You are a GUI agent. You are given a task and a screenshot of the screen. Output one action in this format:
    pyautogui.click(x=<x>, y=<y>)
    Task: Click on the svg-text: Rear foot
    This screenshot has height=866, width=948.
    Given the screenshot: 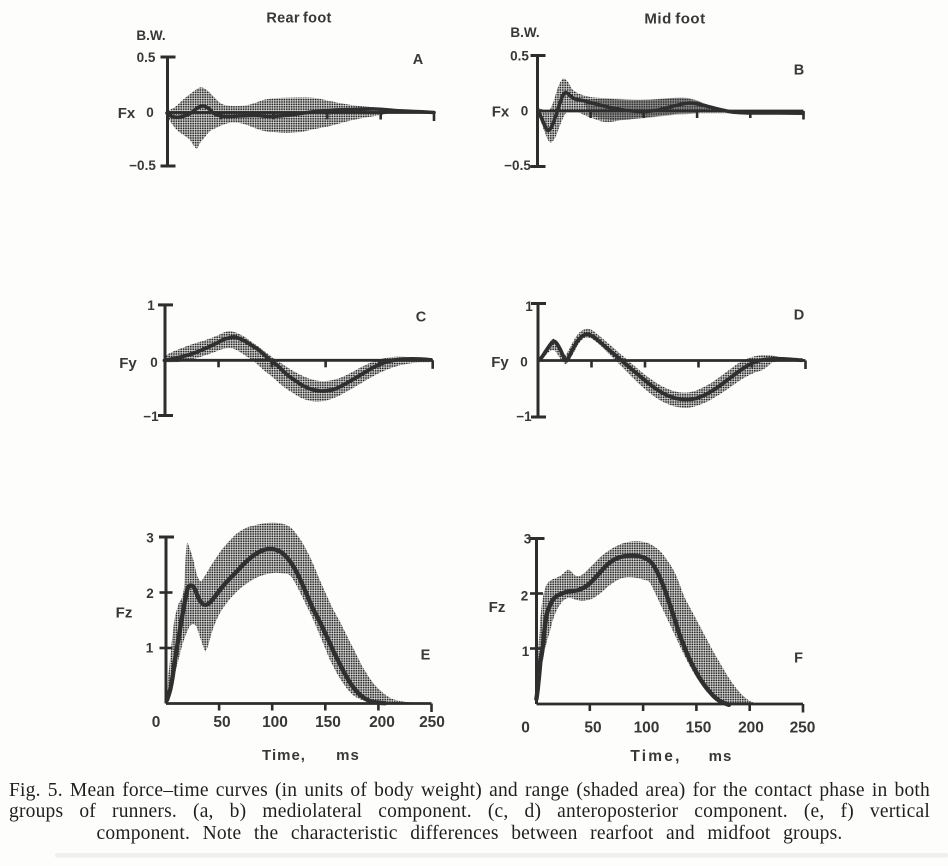 What is the action you would take?
    pyautogui.click(x=298, y=19)
    